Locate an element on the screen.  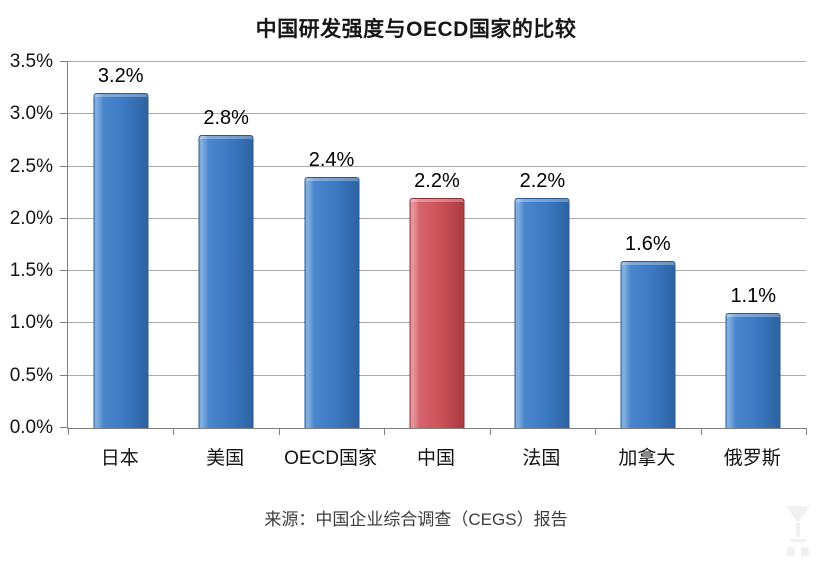
x-axis-label: 法国 is located at coordinates (541, 458).